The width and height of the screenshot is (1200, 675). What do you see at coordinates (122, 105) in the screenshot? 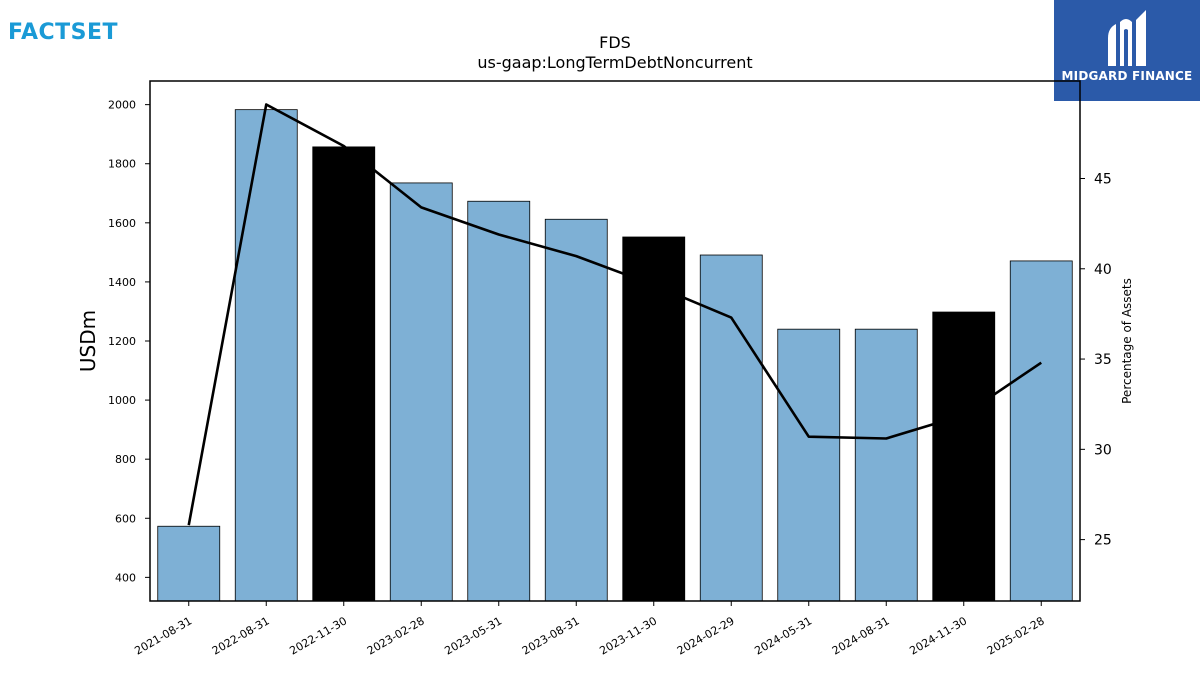
I see `y-tick-label: 2000` at bounding box center [122, 105].